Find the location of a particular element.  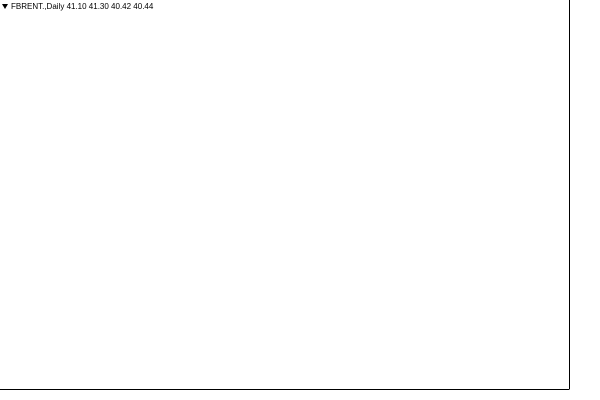

menu-icon is located at coordinates (5, 6).